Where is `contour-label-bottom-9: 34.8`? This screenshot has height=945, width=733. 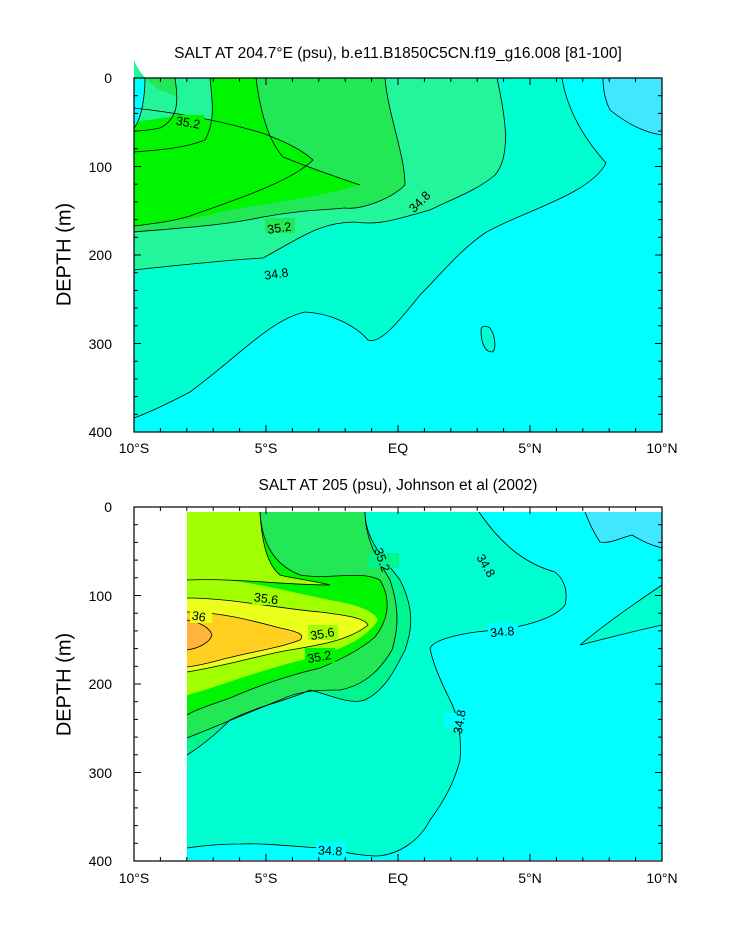 contour-label-bottom-9: 34.8 is located at coordinates (330, 850).